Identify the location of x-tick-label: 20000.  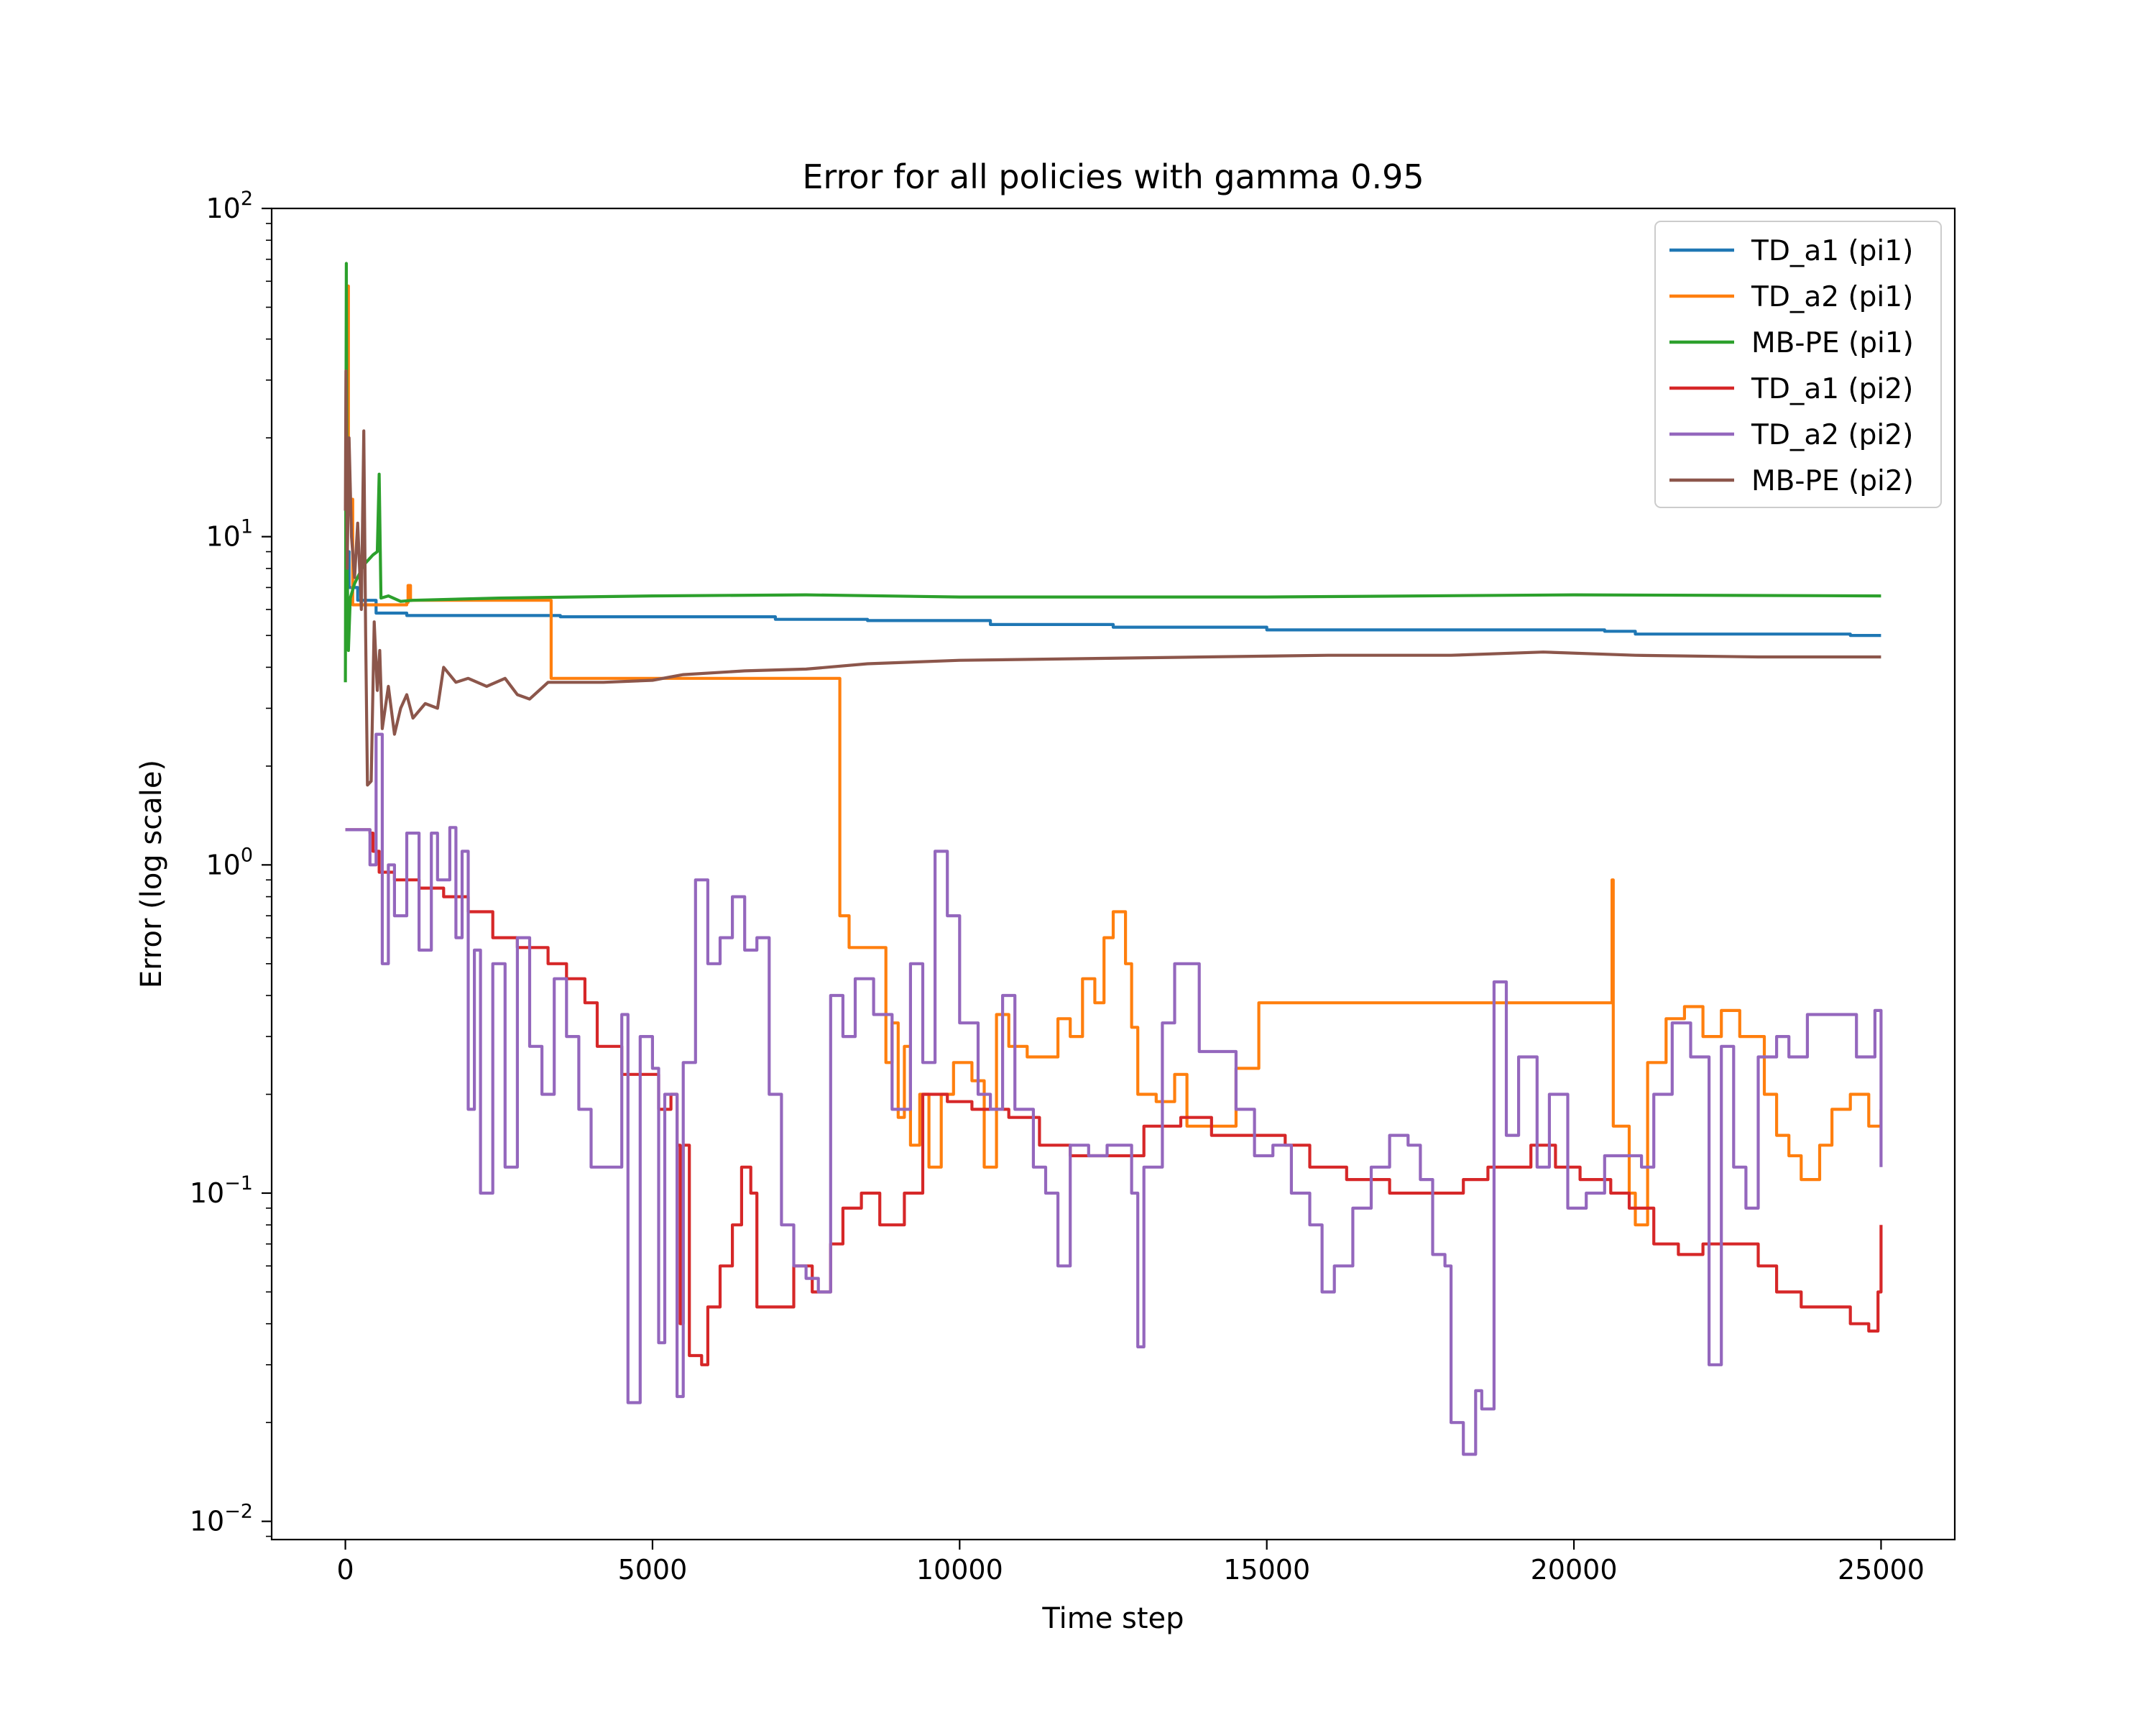
(1574, 1570).